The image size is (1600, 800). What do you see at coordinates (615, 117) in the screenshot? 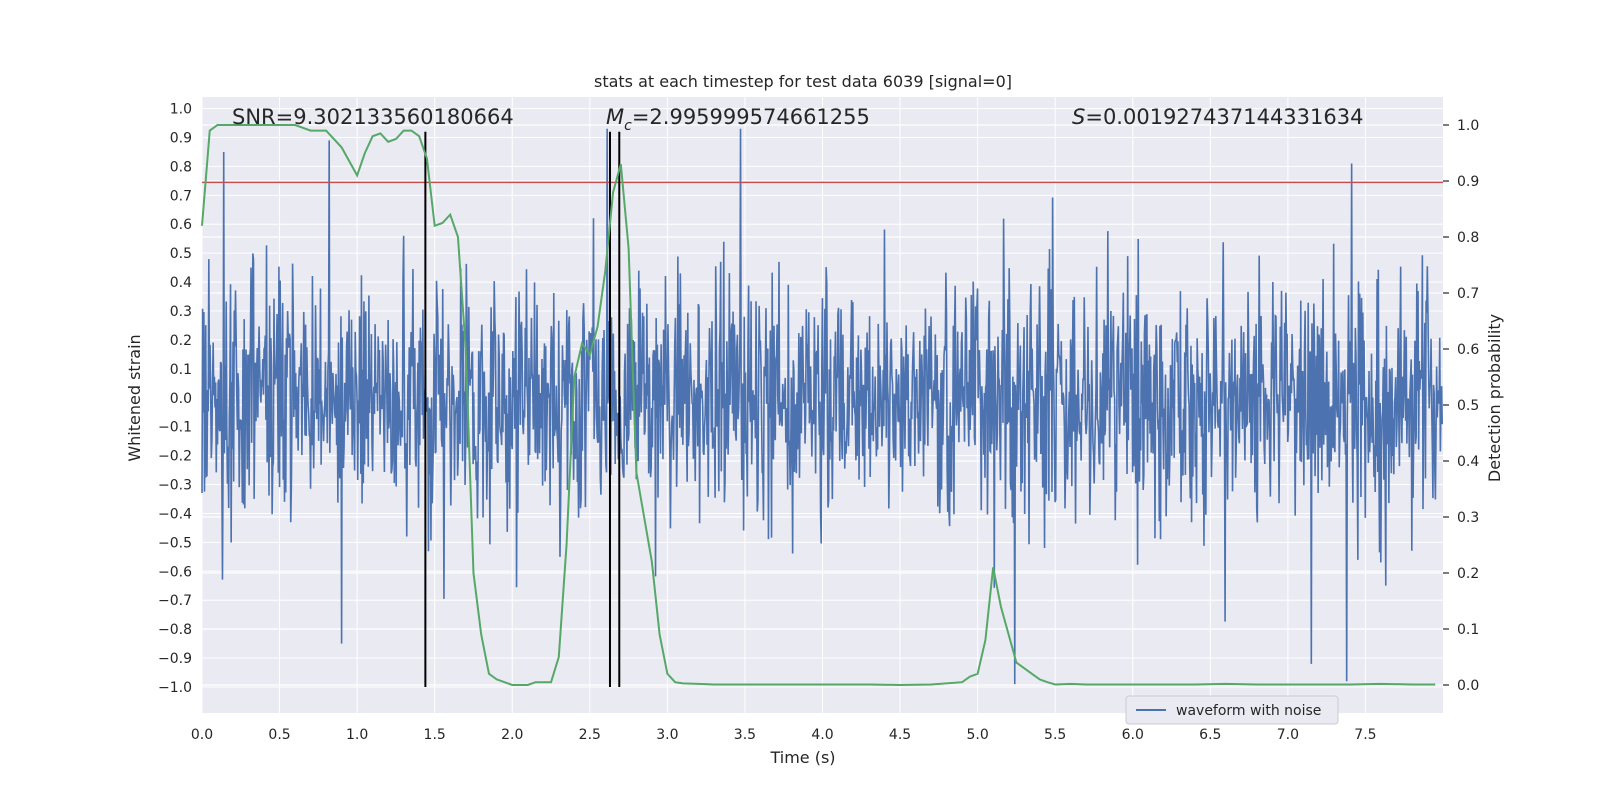
I see `chirp-mass-symbol: M` at bounding box center [615, 117].